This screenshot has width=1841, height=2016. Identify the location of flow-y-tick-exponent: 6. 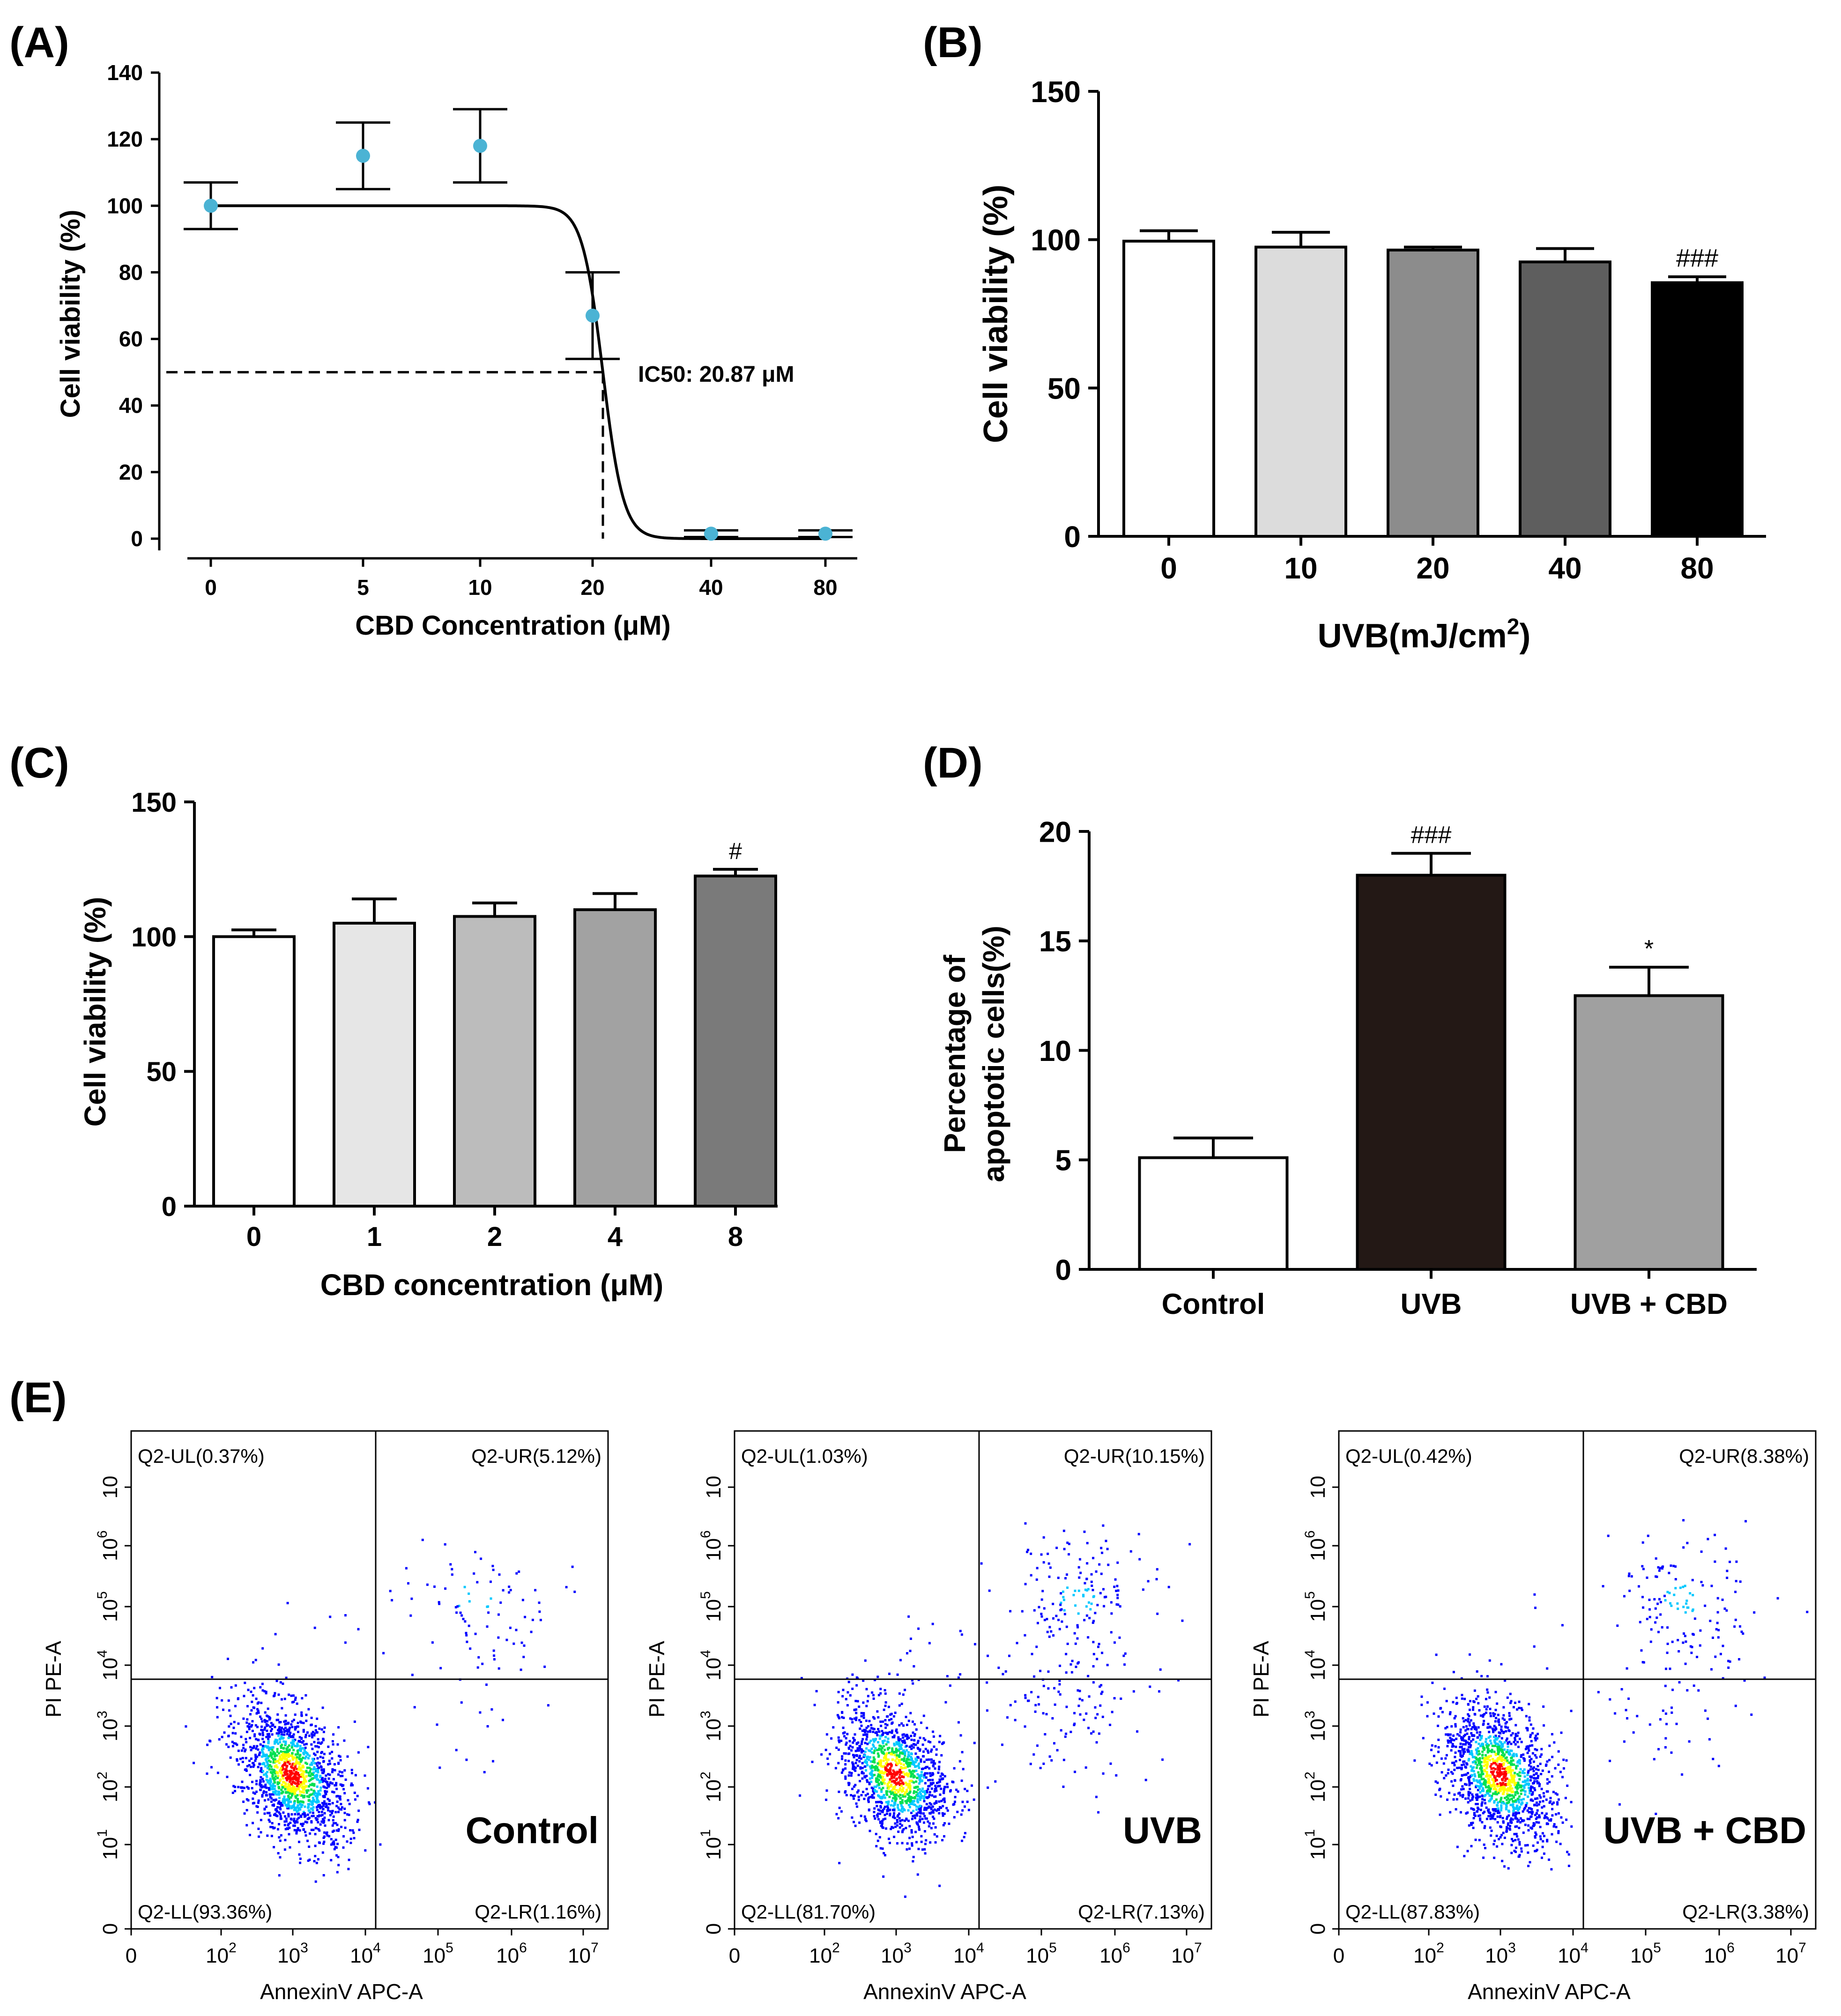
(705, 1534).